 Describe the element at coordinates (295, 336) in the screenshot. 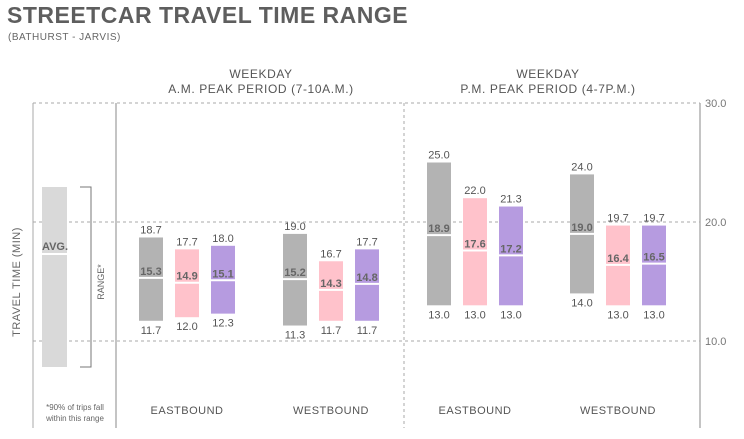

I see `min-label: 11.3` at that location.